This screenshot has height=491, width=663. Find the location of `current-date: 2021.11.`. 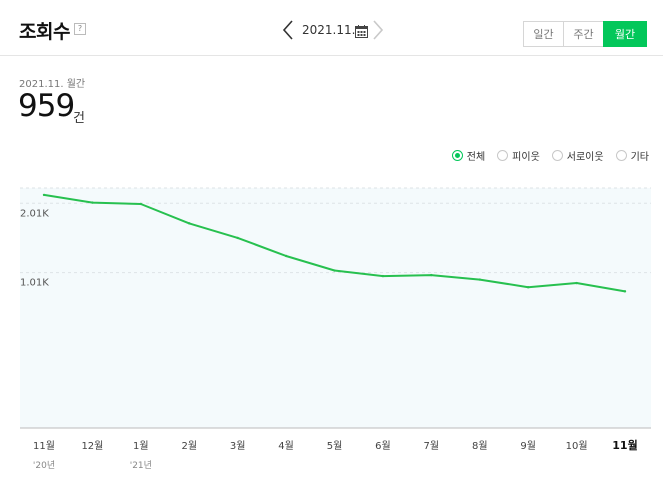

current-date: 2021.11. is located at coordinates (329, 30).